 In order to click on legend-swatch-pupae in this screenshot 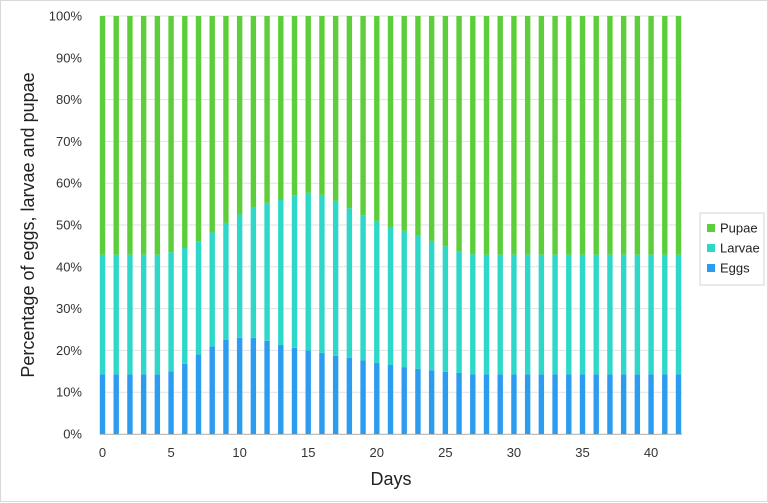, I will do `click(711, 228)`.